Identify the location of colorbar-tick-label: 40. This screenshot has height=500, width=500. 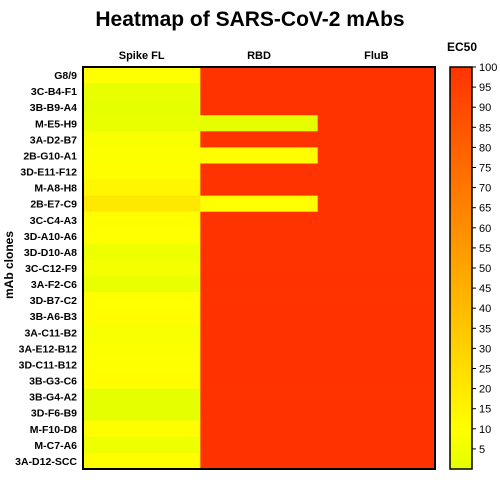
(485, 309).